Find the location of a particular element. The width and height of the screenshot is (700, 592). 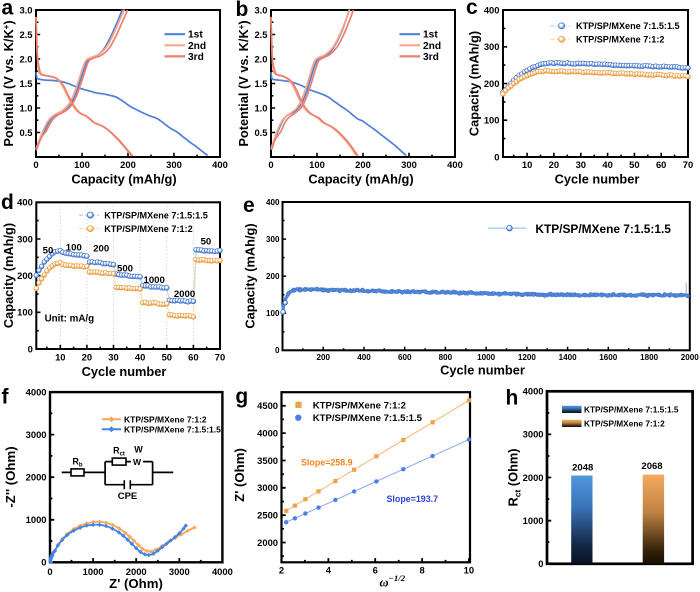

svg-text: 3500 is located at coordinates (267, 460).